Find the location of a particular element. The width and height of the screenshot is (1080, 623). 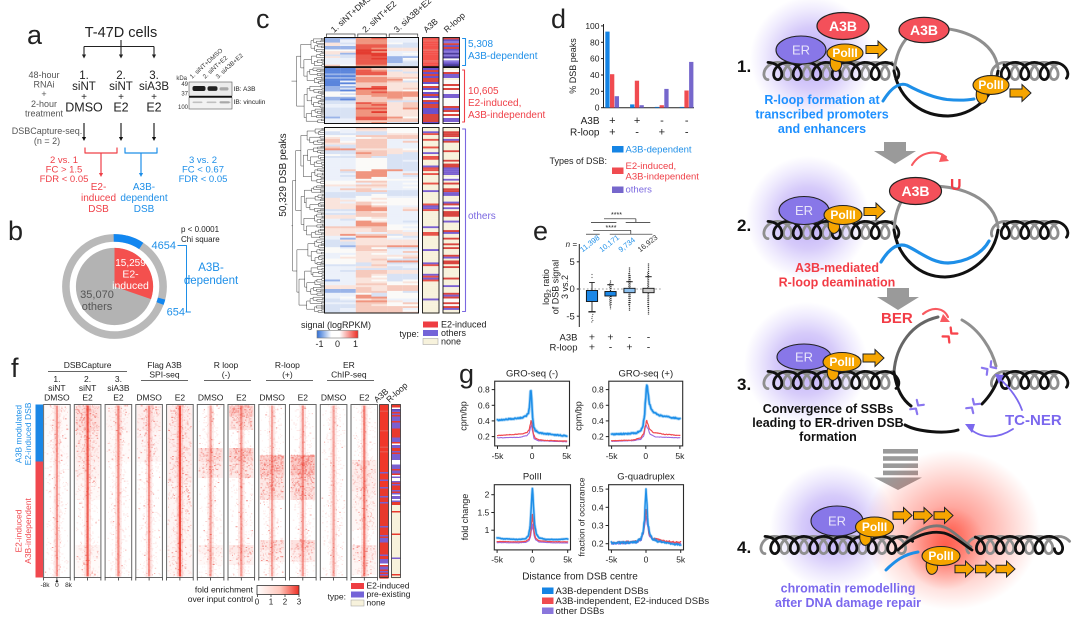

svg-text: signal (logRPKM) is located at coordinates (336, 325).